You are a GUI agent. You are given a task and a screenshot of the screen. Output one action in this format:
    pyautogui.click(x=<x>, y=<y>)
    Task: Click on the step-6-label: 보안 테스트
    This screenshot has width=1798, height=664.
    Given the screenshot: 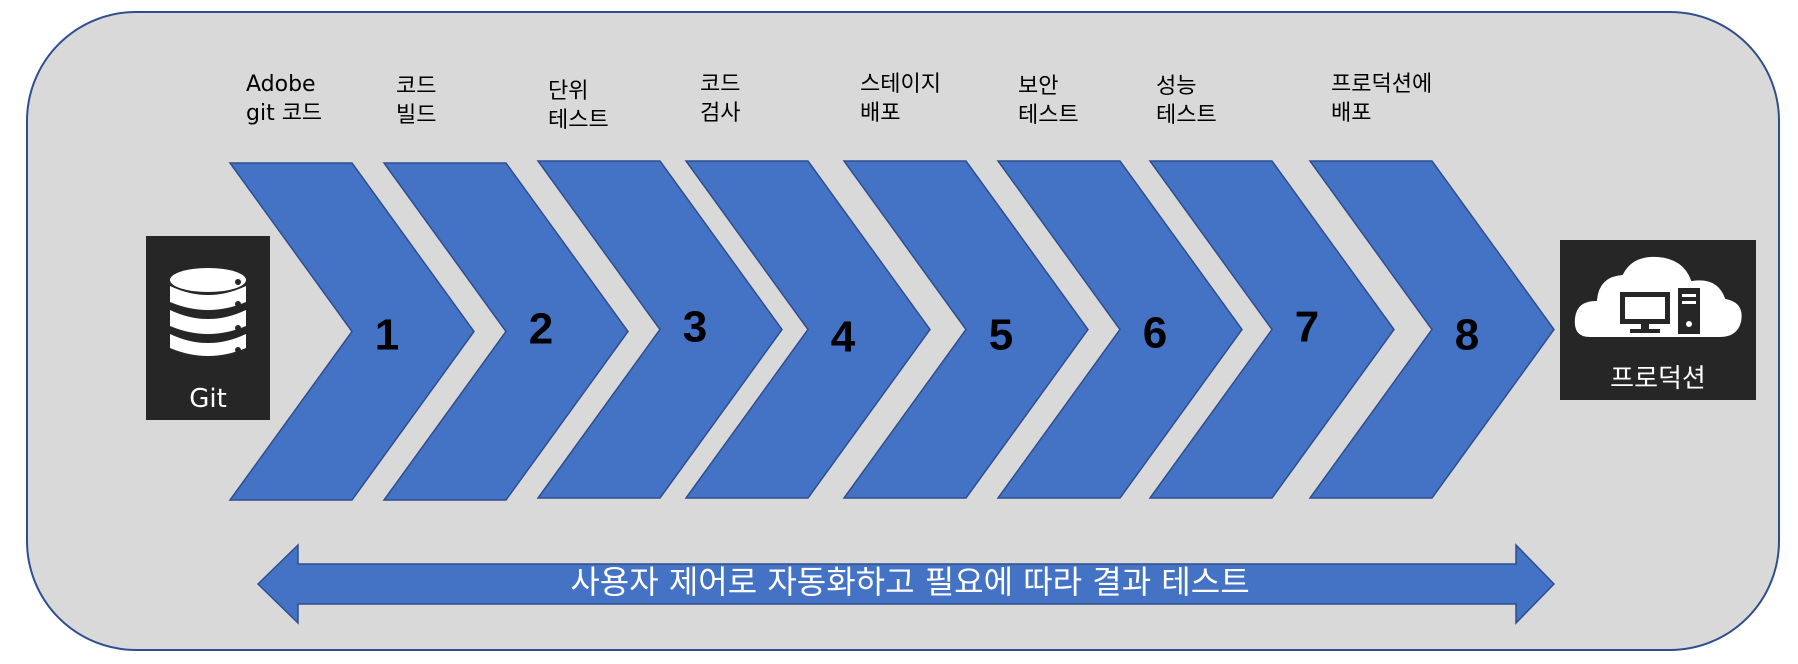 What is the action you would take?
    pyautogui.click(x=1048, y=101)
    